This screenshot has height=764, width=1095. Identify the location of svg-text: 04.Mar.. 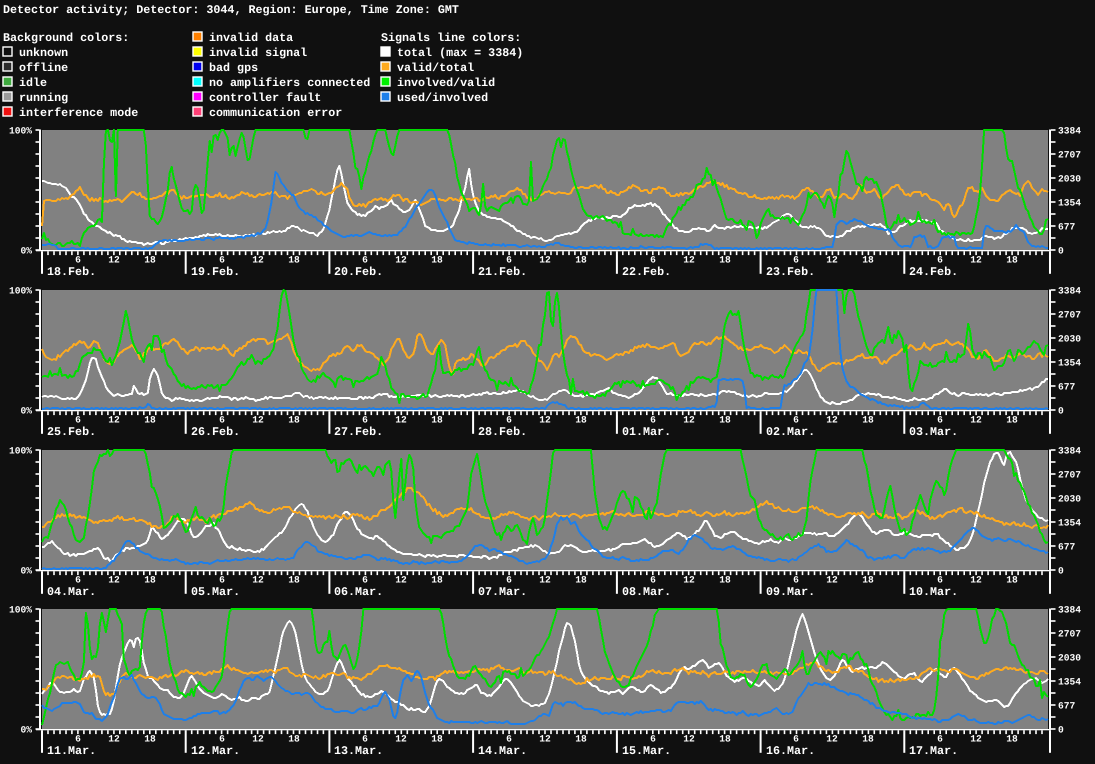
(71, 592).